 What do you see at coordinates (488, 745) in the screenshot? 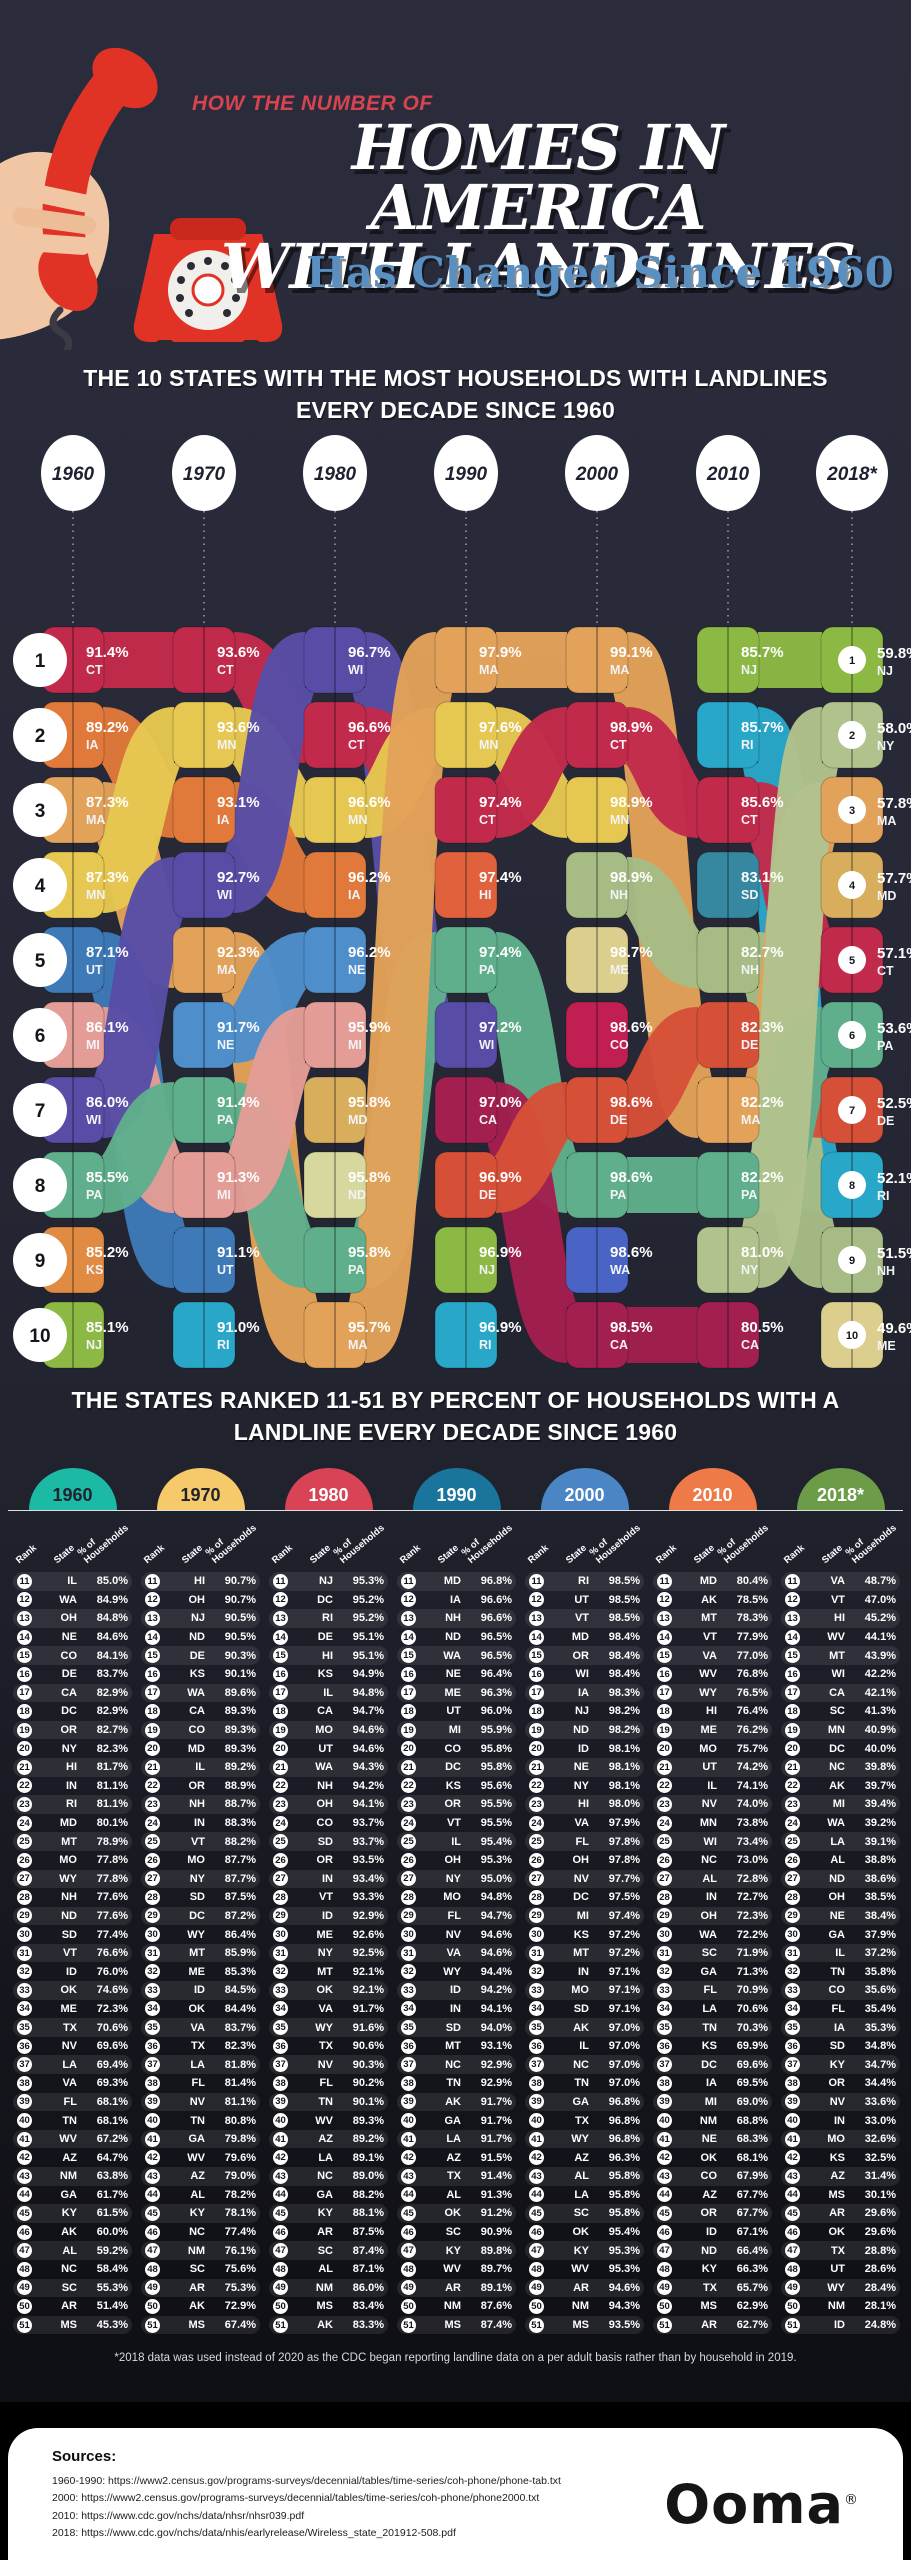
I see `chart-node-state: MN` at bounding box center [488, 745].